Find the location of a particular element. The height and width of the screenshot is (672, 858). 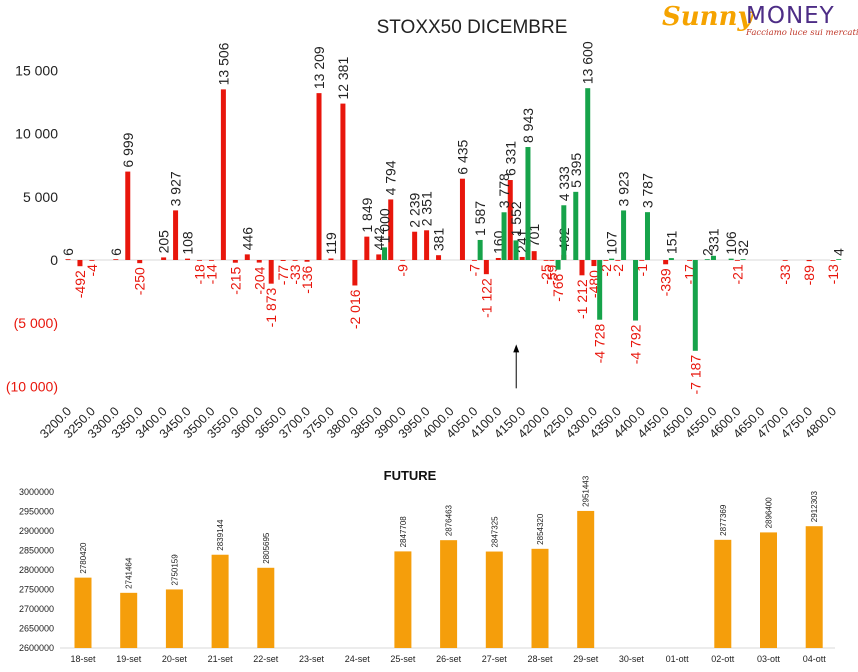

x-tick-label: 29-set is located at coordinates (586, 659).